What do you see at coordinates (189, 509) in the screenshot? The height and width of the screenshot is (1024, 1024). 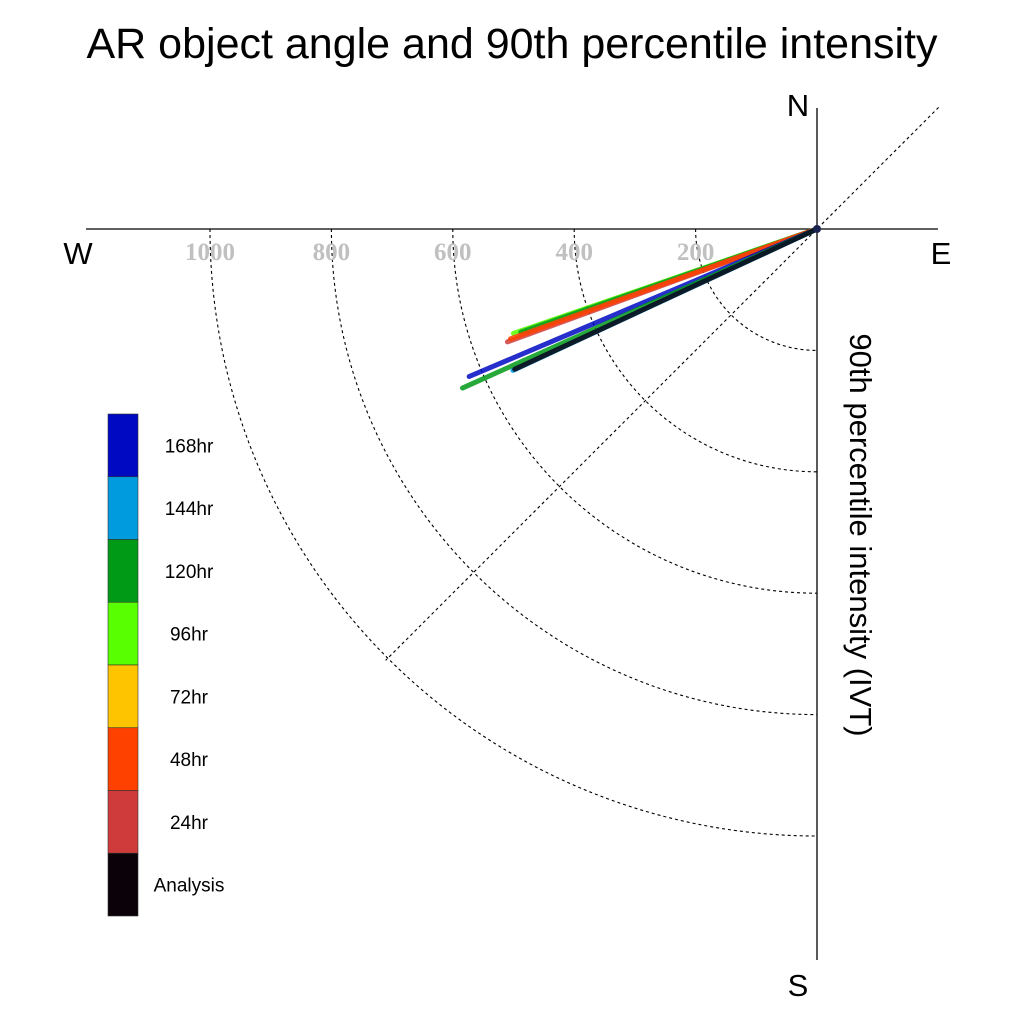 I see `legend-label: 144hr` at bounding box center [189, 509].